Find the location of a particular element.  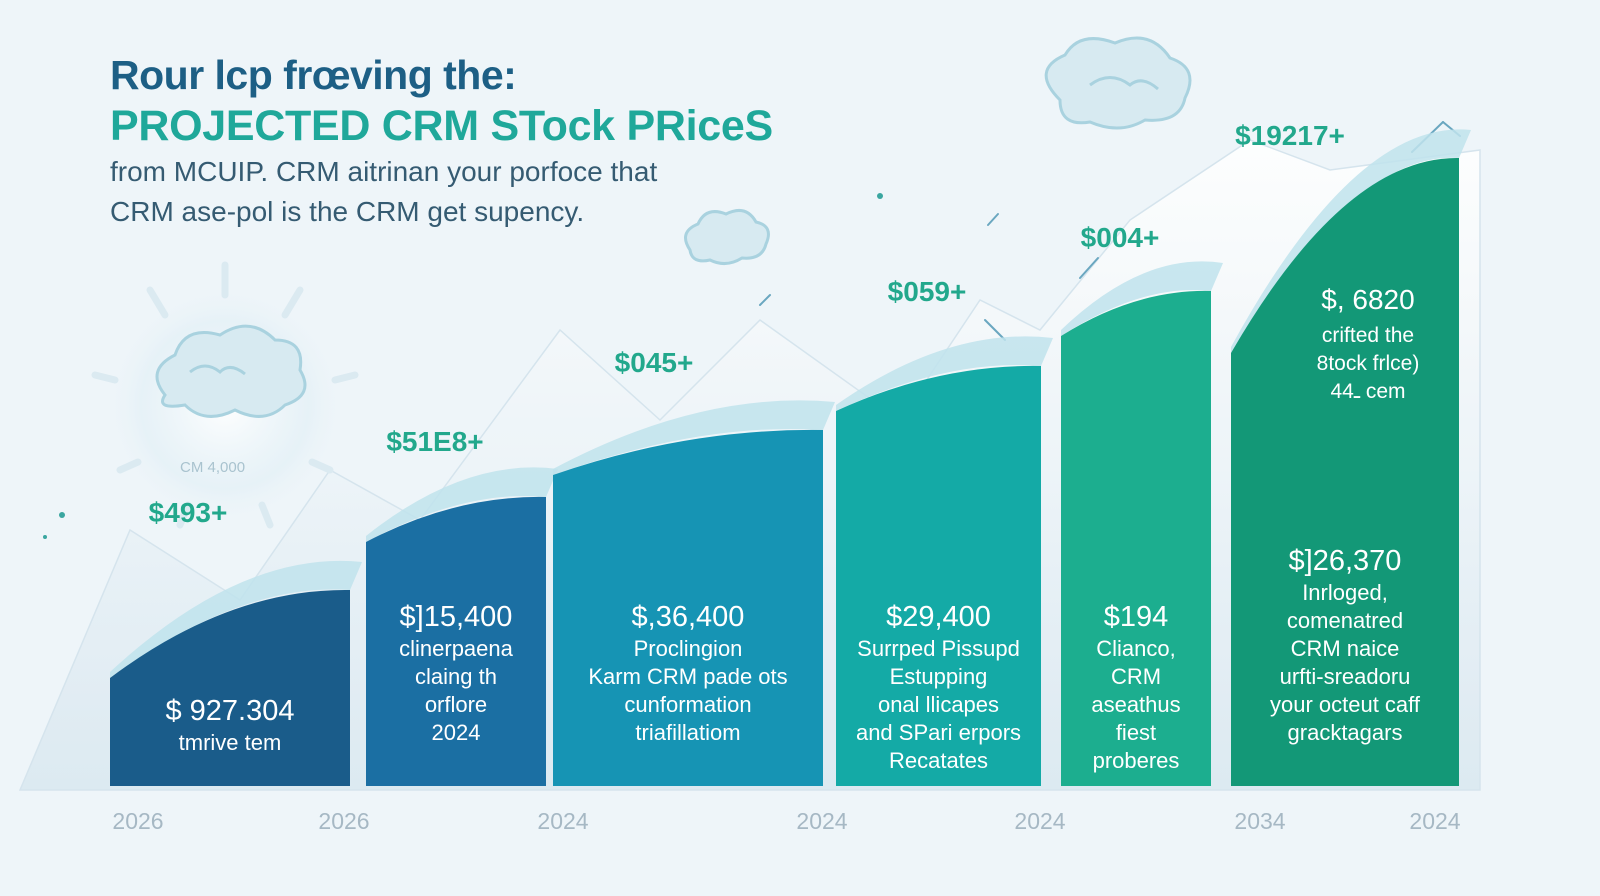

top-label: $493+ is located at coordinates (188, 512).